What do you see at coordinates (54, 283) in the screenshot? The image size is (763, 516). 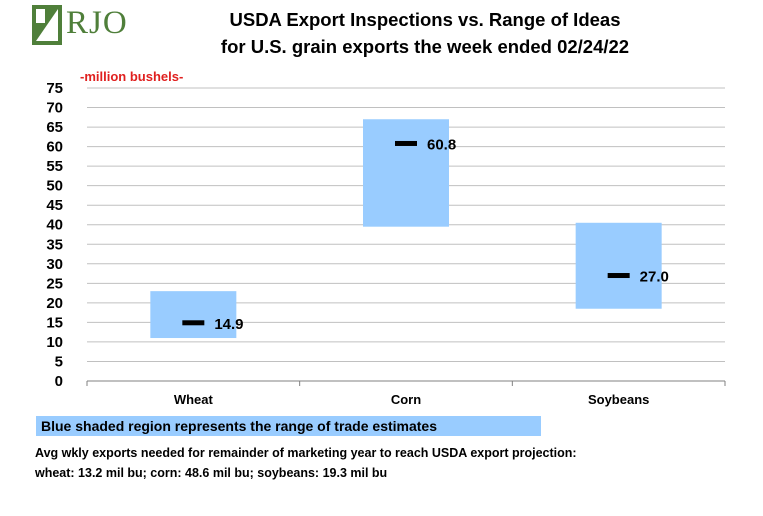 I see `y-tick-label: 25` at bounding box center [54, 283].